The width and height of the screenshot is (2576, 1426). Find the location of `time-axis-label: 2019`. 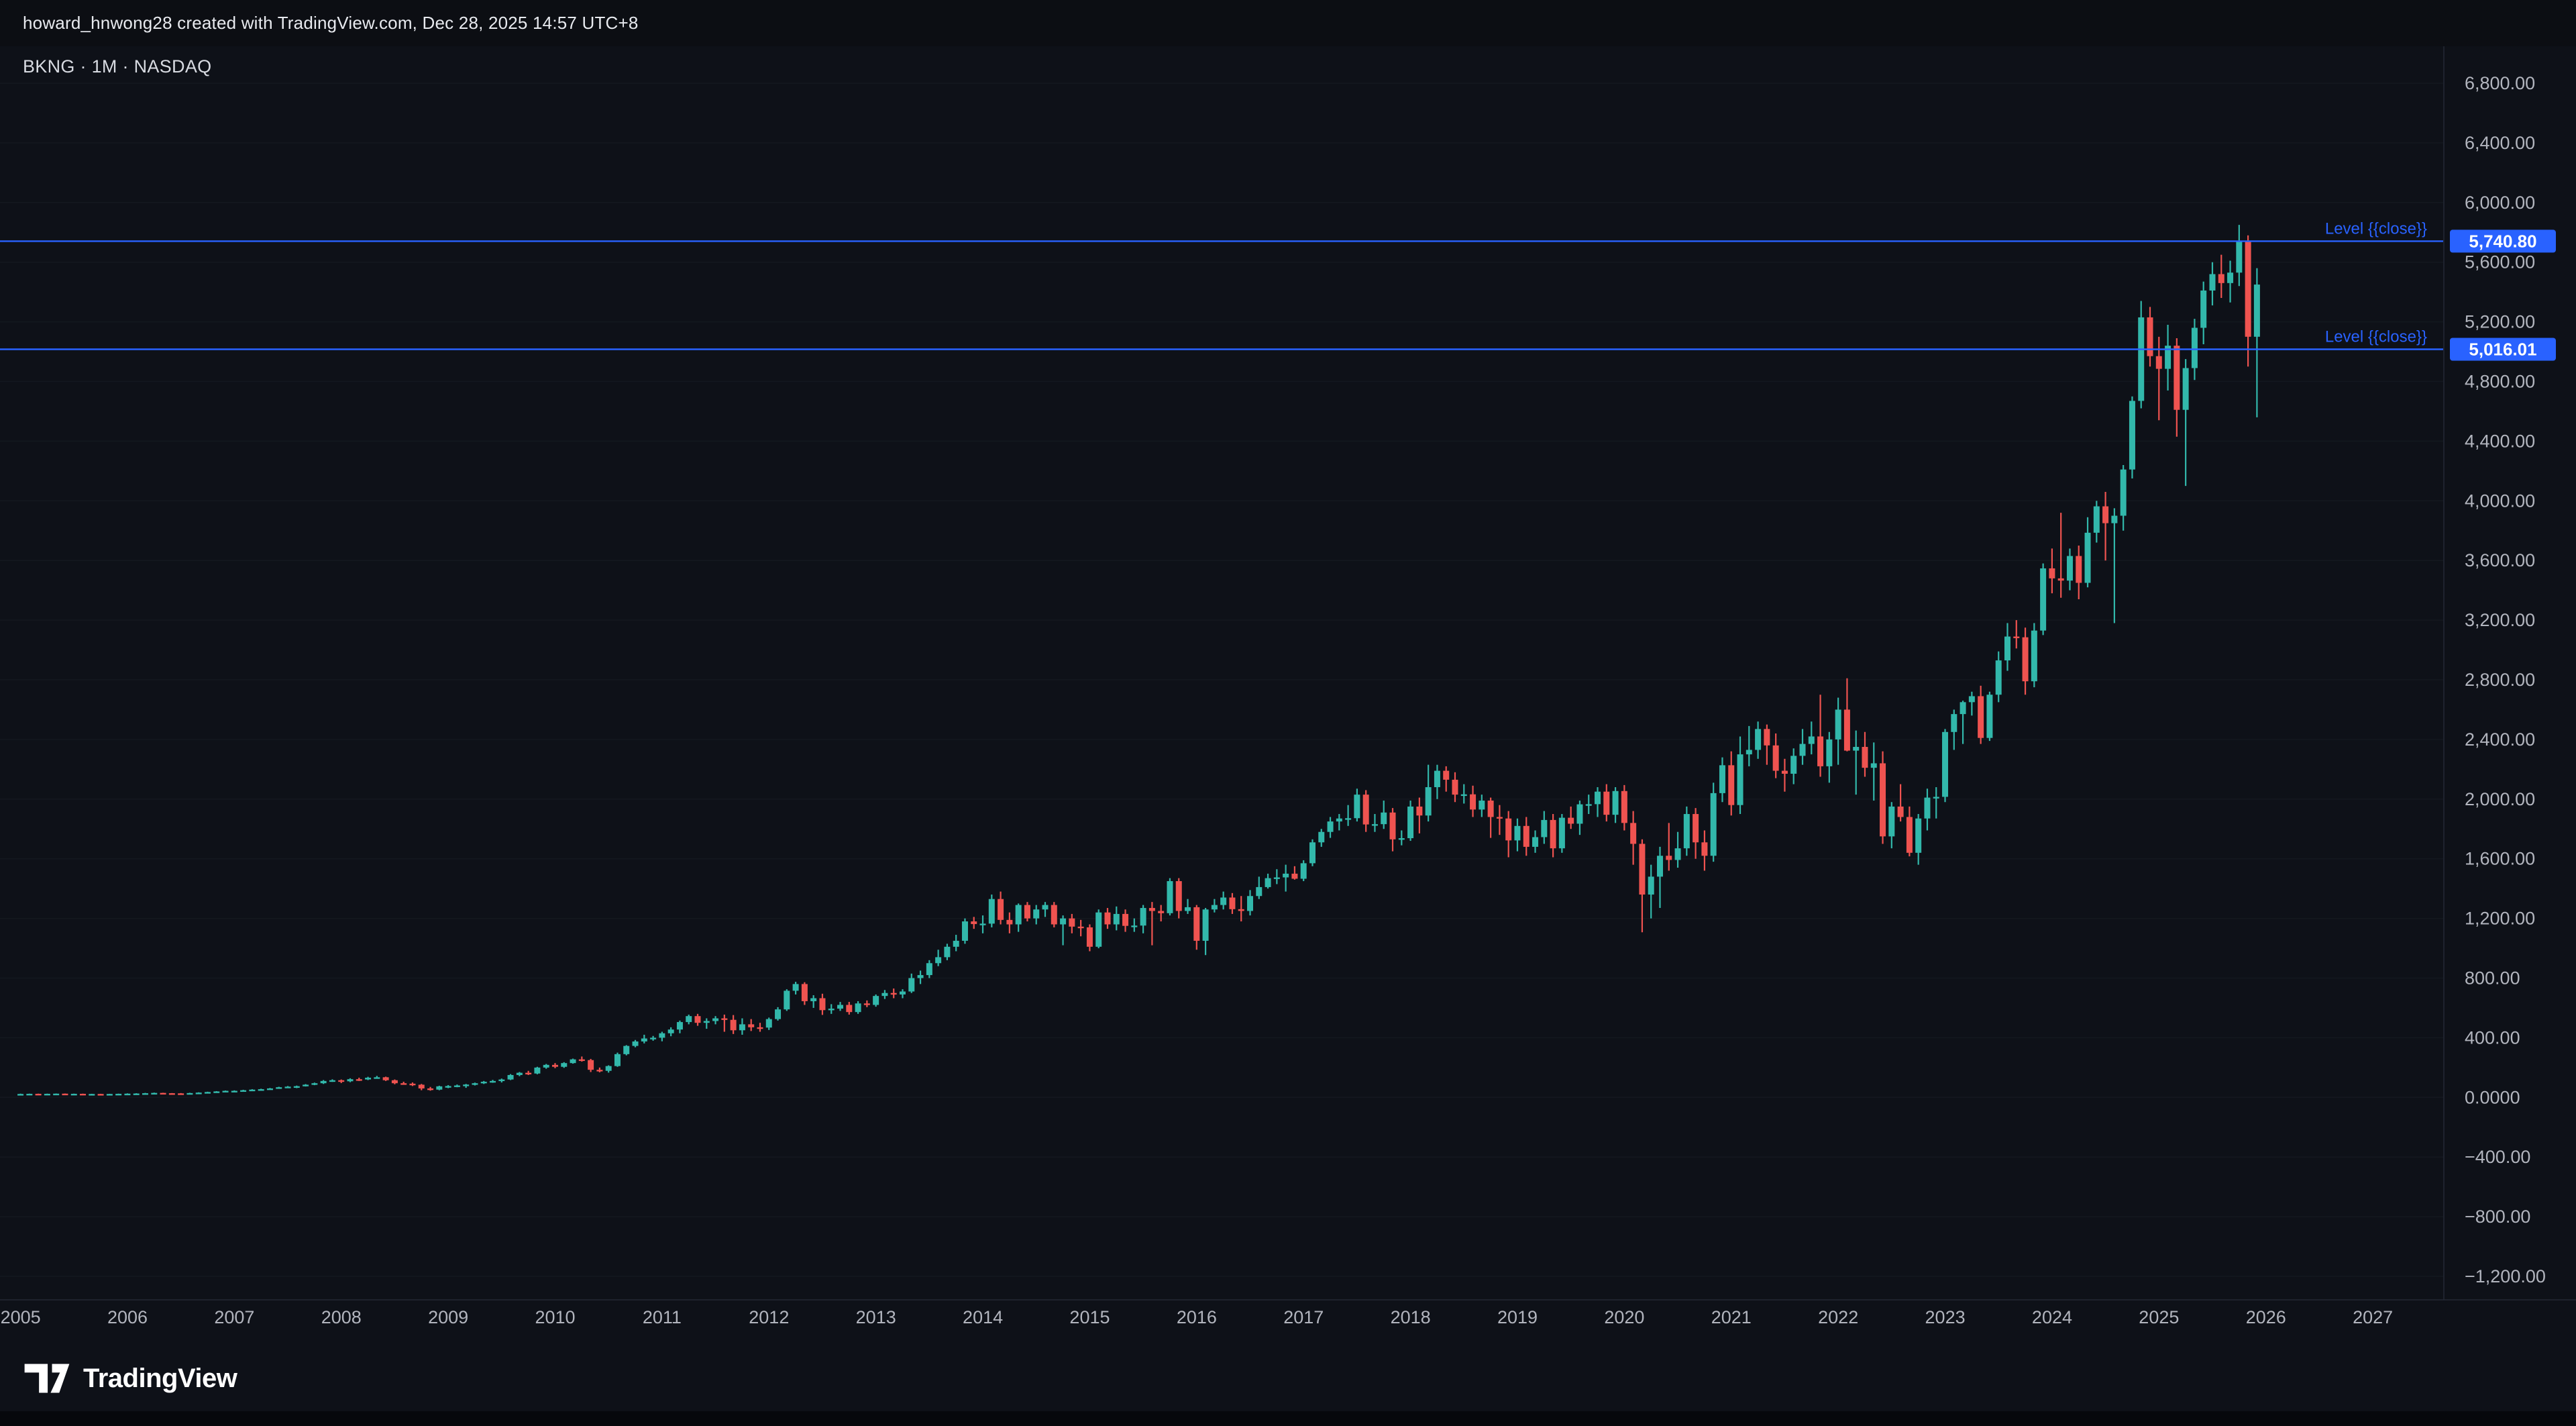

time-axis-label: 2019 is located at coordinates (1517, 1317).